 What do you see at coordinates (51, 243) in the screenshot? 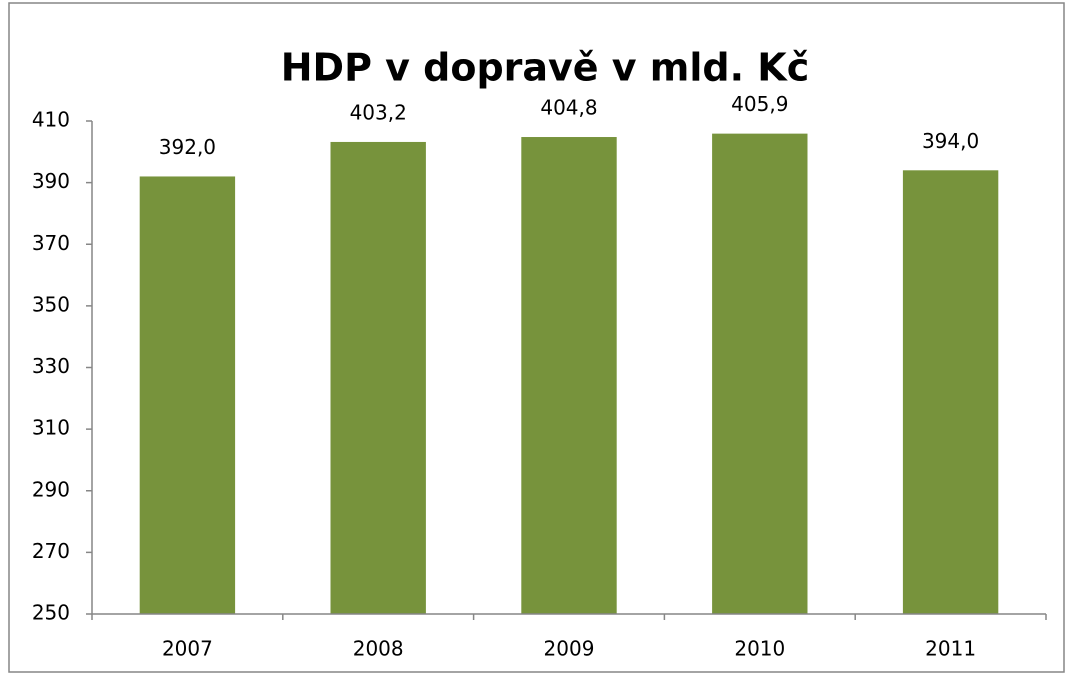
I see `y-tick-label: 370` at bounding box center [51, 243].